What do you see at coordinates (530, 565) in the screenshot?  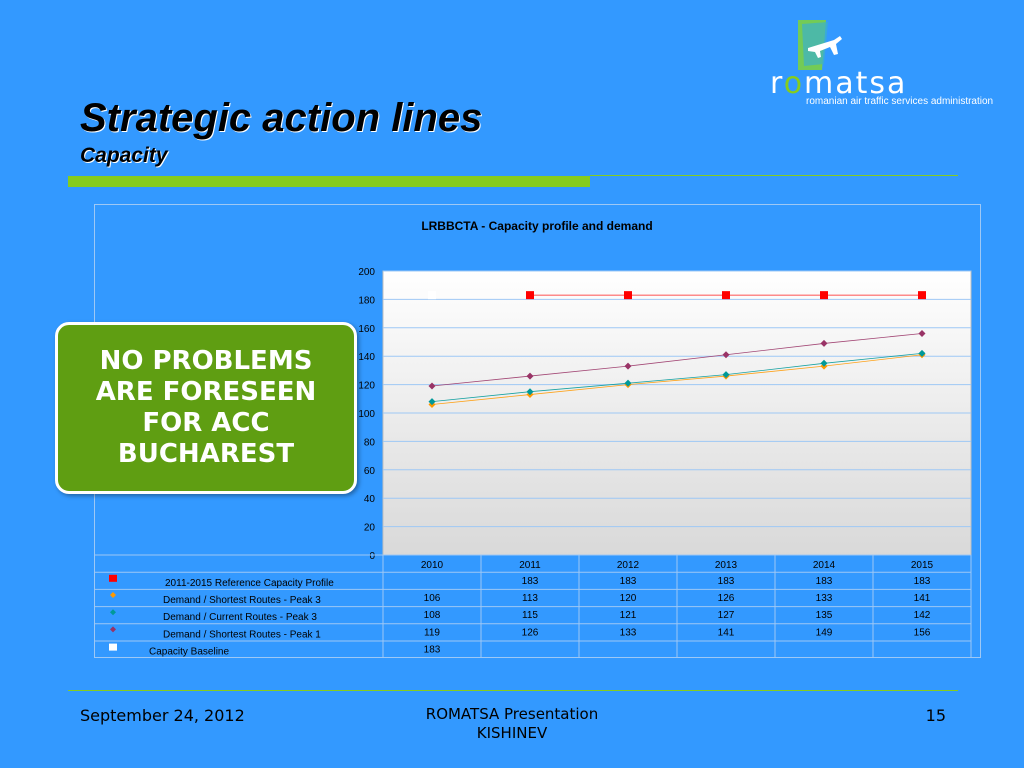 I see `x-tick-label: 2011` at bounding box center [530, 565].